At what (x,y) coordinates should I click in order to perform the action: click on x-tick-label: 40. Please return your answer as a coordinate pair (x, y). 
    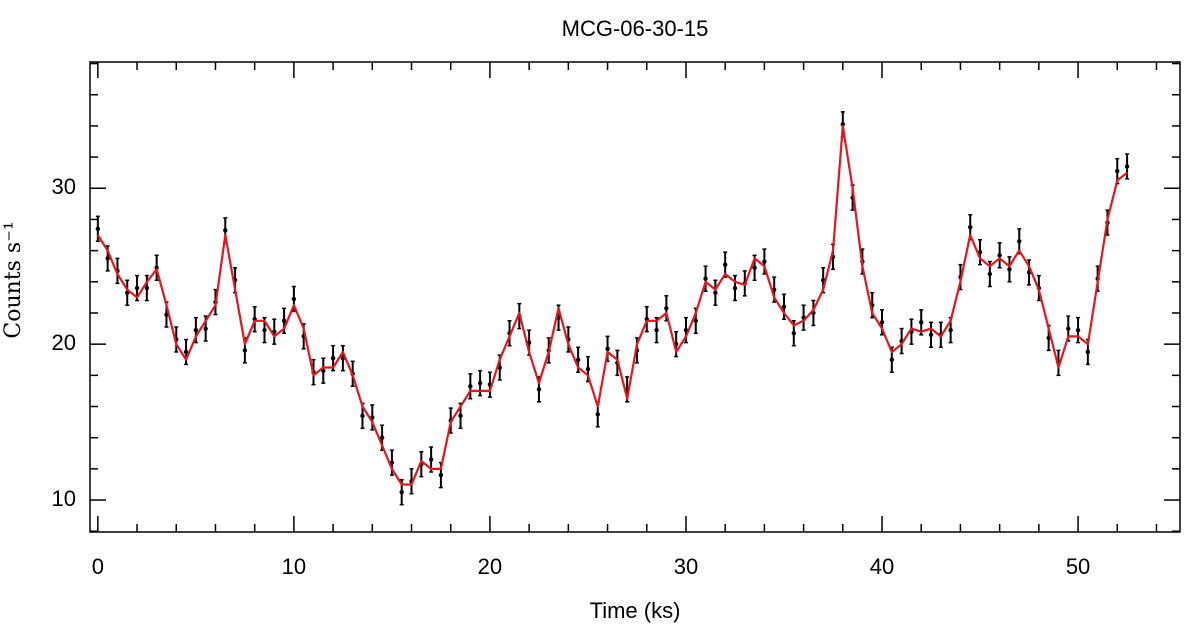
    Looking at the image, I should click on (882, 566).